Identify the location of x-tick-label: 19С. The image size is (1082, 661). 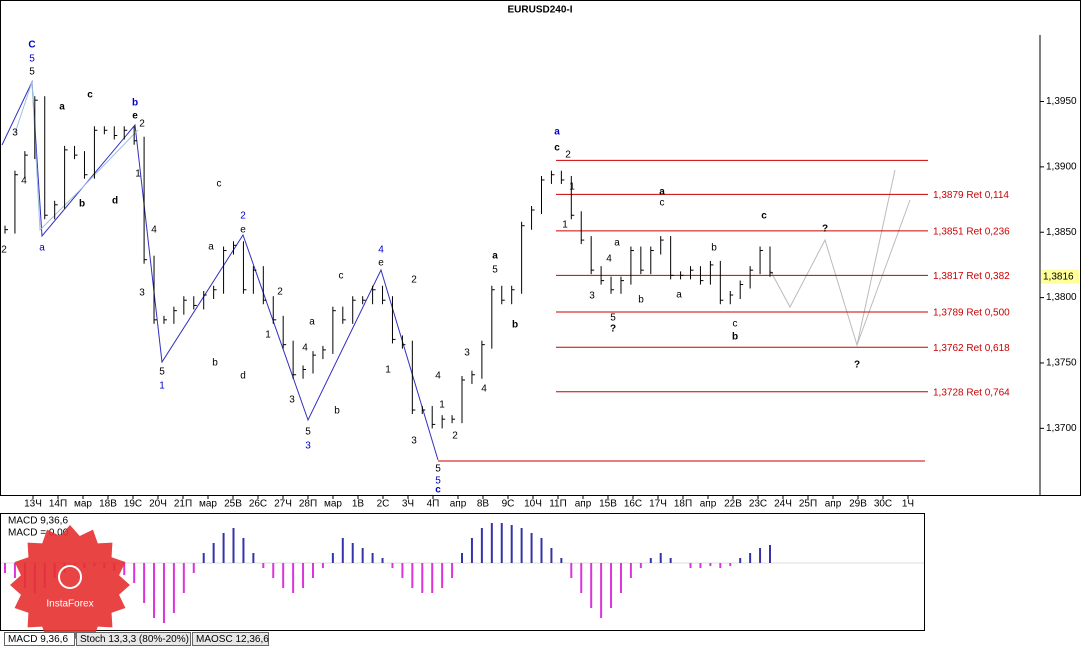
(133, 504).